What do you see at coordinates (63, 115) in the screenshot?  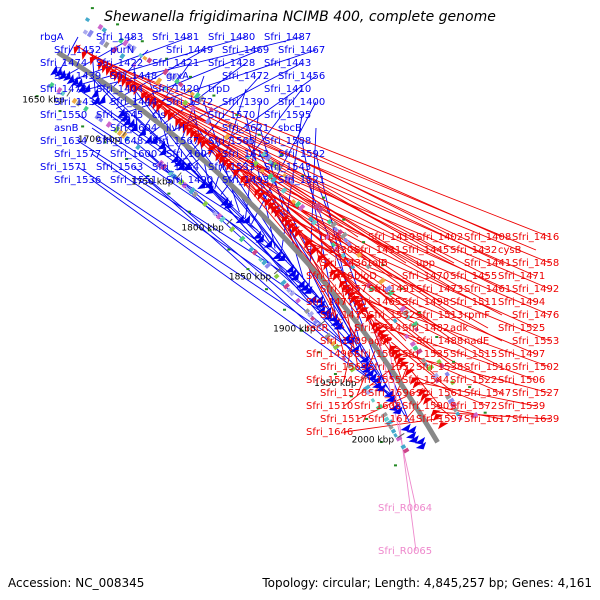 I see `gene-label: Sfri_1550` at bounding box center [63, 115].